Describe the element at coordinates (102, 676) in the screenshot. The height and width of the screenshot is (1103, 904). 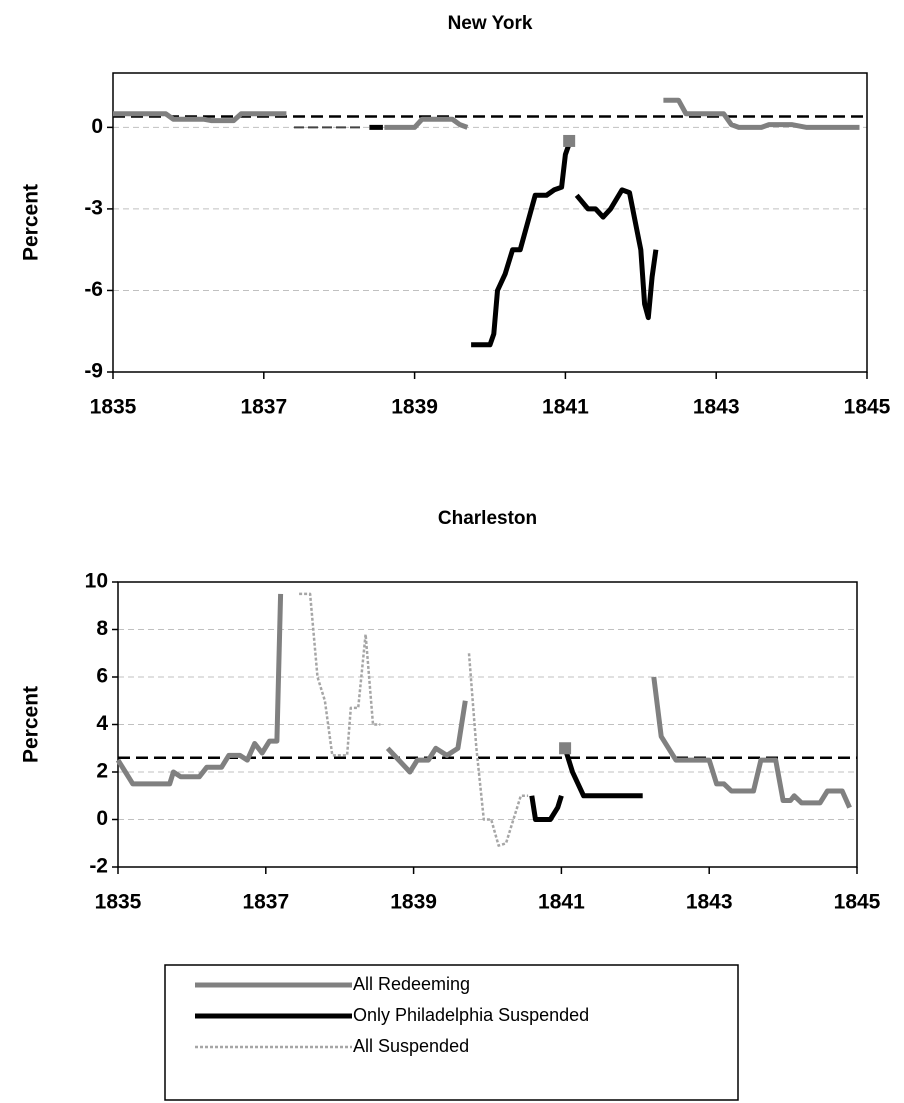
I see `y-tick-label: 6` at that location.